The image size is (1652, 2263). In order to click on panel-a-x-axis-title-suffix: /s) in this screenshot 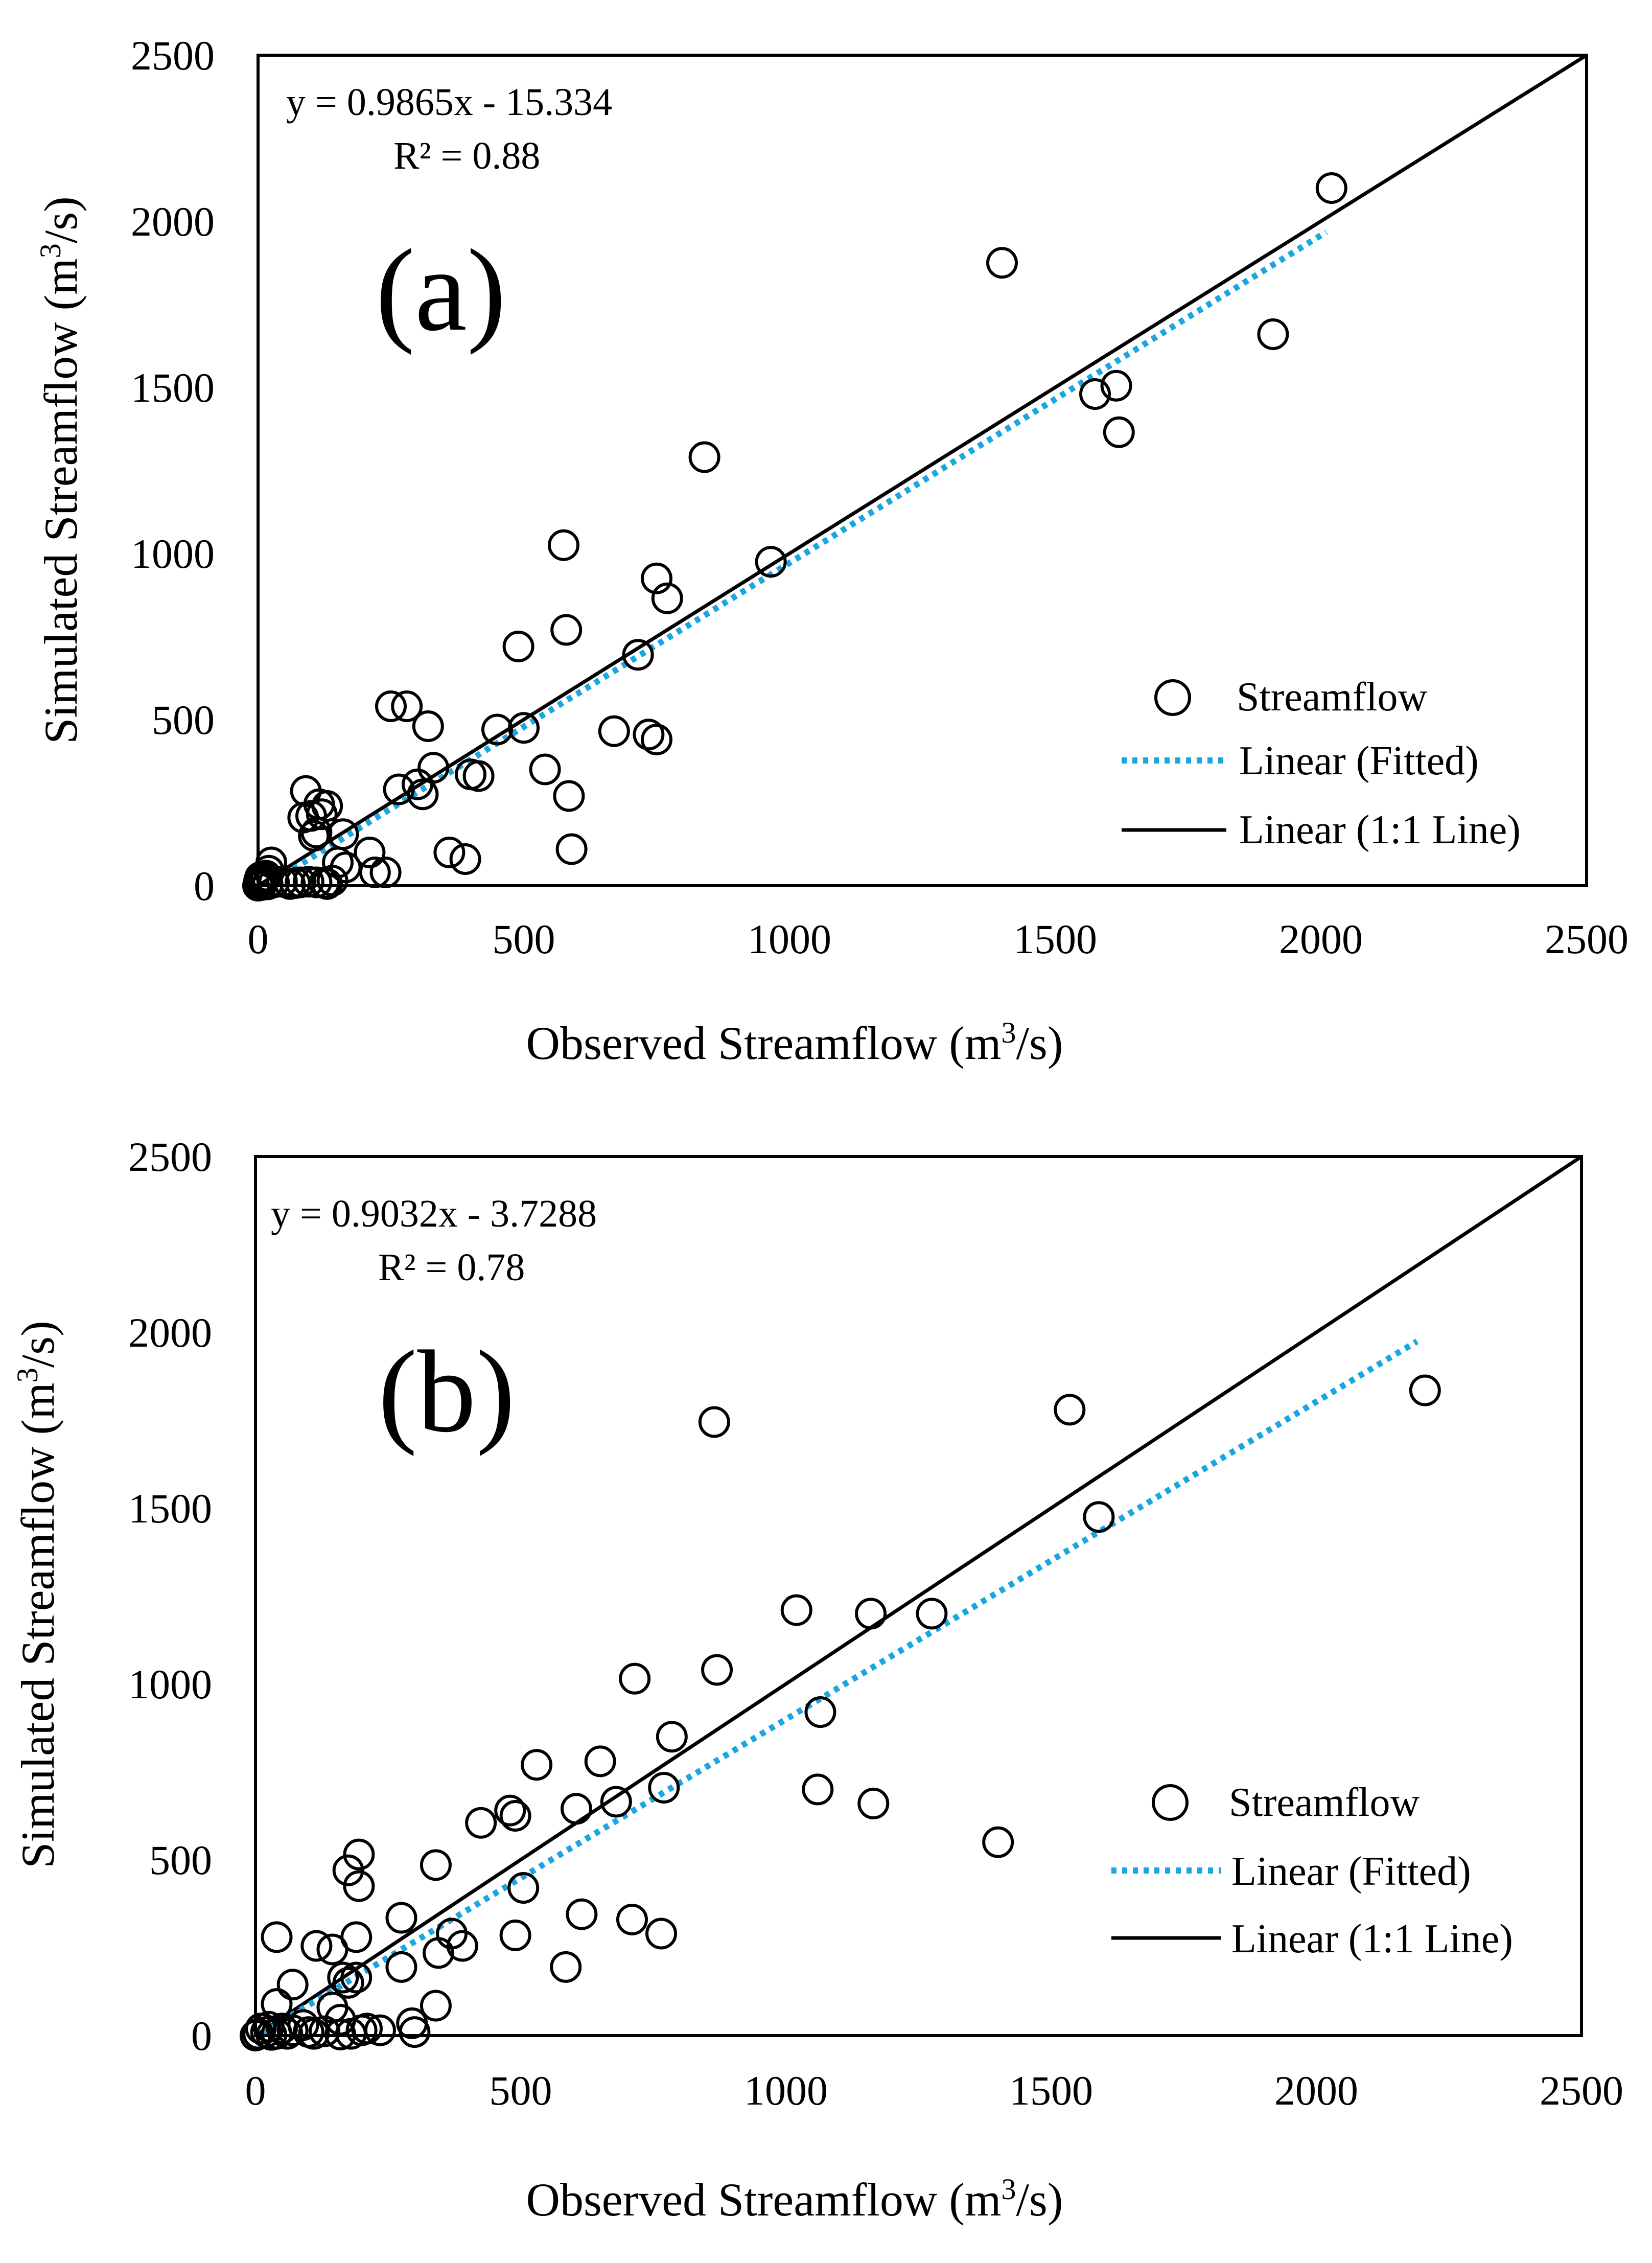, I will do `click(1040, 1043)`.